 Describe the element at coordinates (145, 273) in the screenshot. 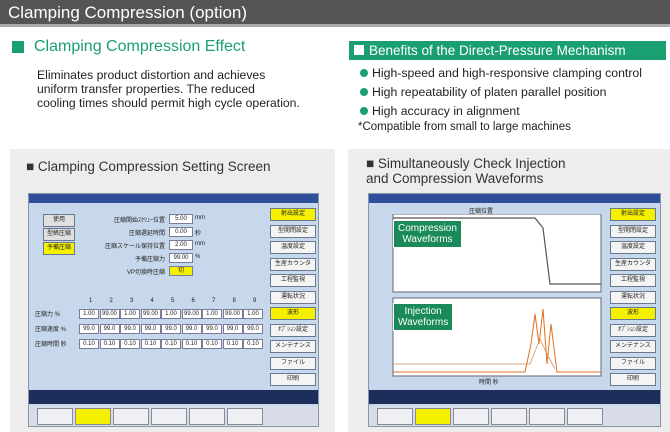

I see `field-label: VP切換時圧縮` at that location.